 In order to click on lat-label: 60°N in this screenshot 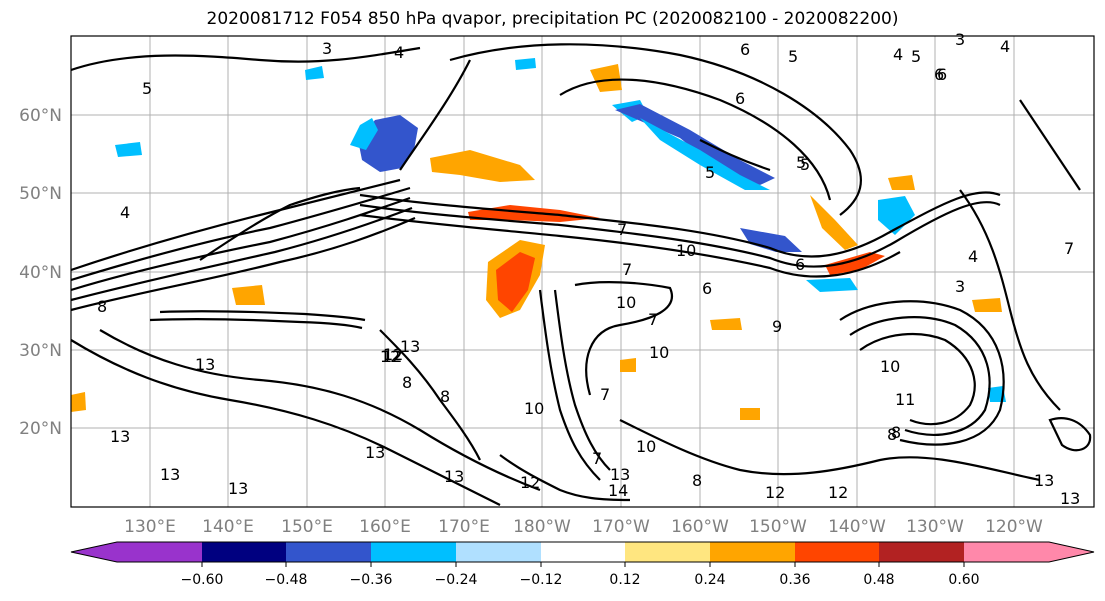, I will do `click(40, 116)`.